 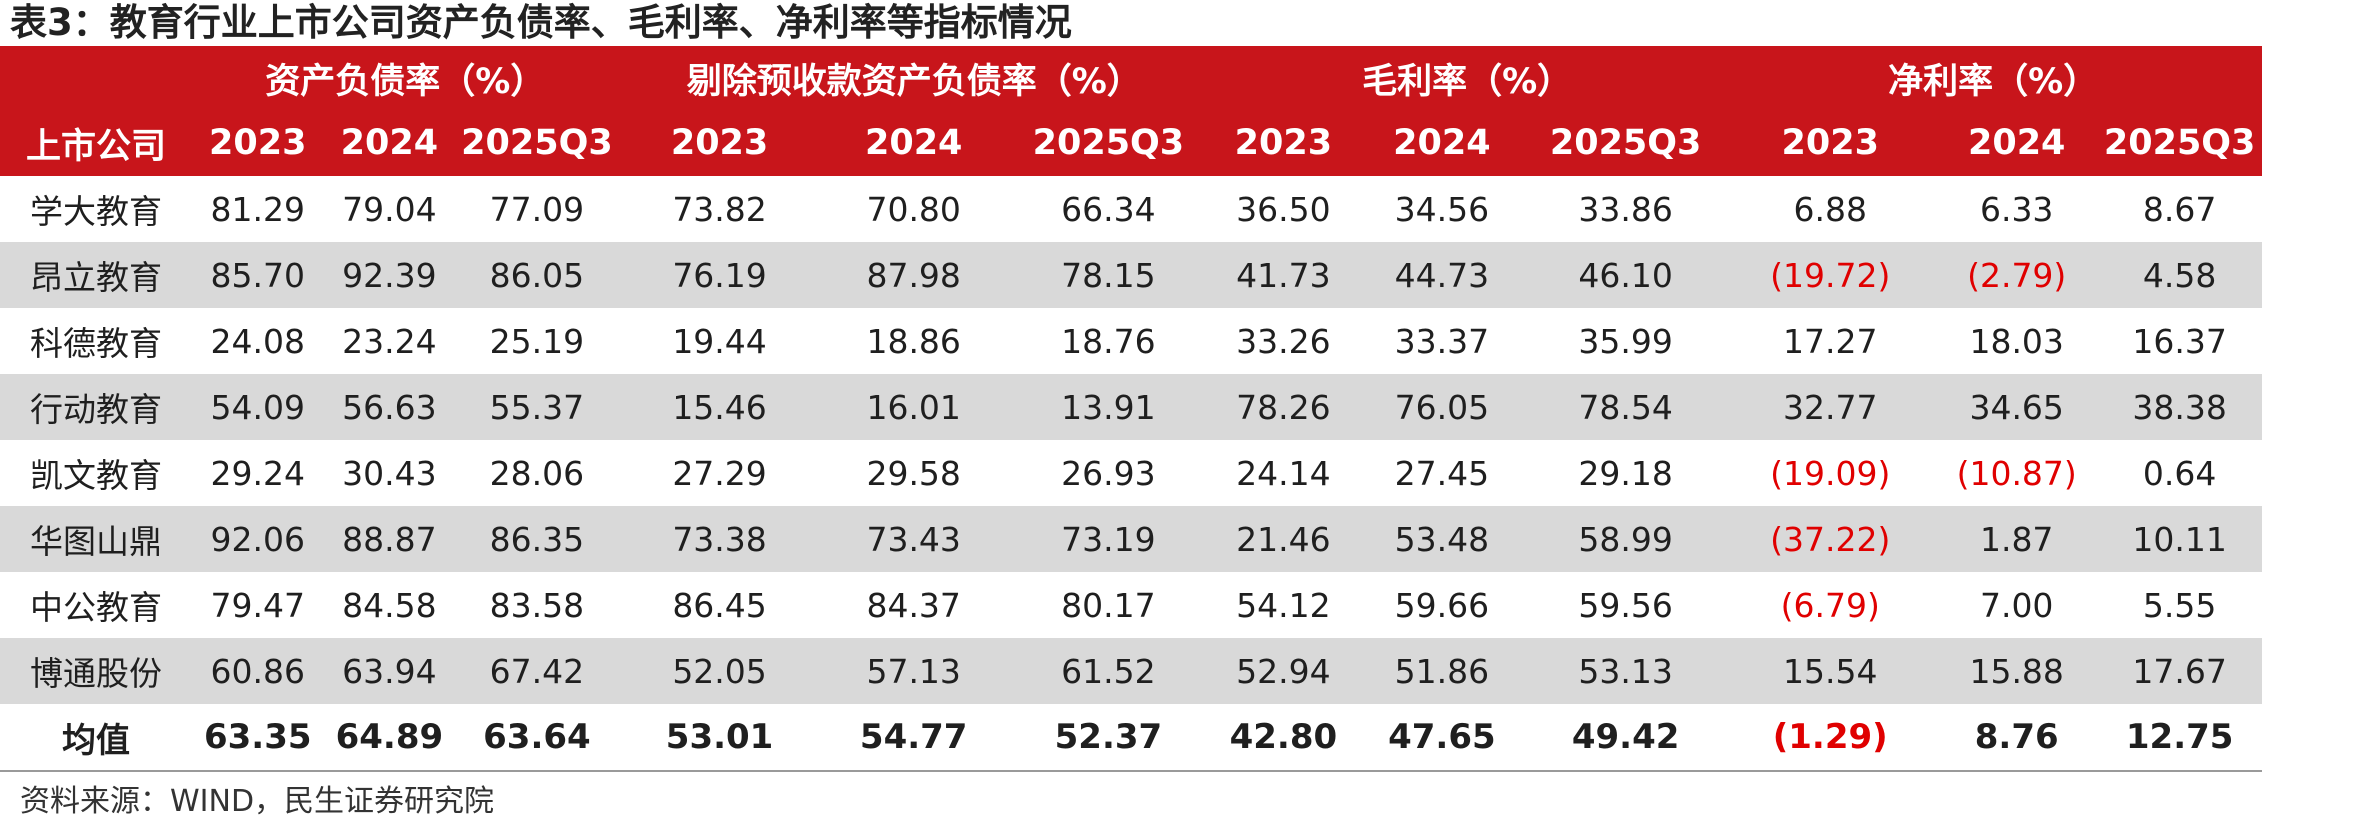 What do you see at coordinates (389, 275) in the screenshot?
I see `value-cell: 92.39` at bounding box center [389, 275].